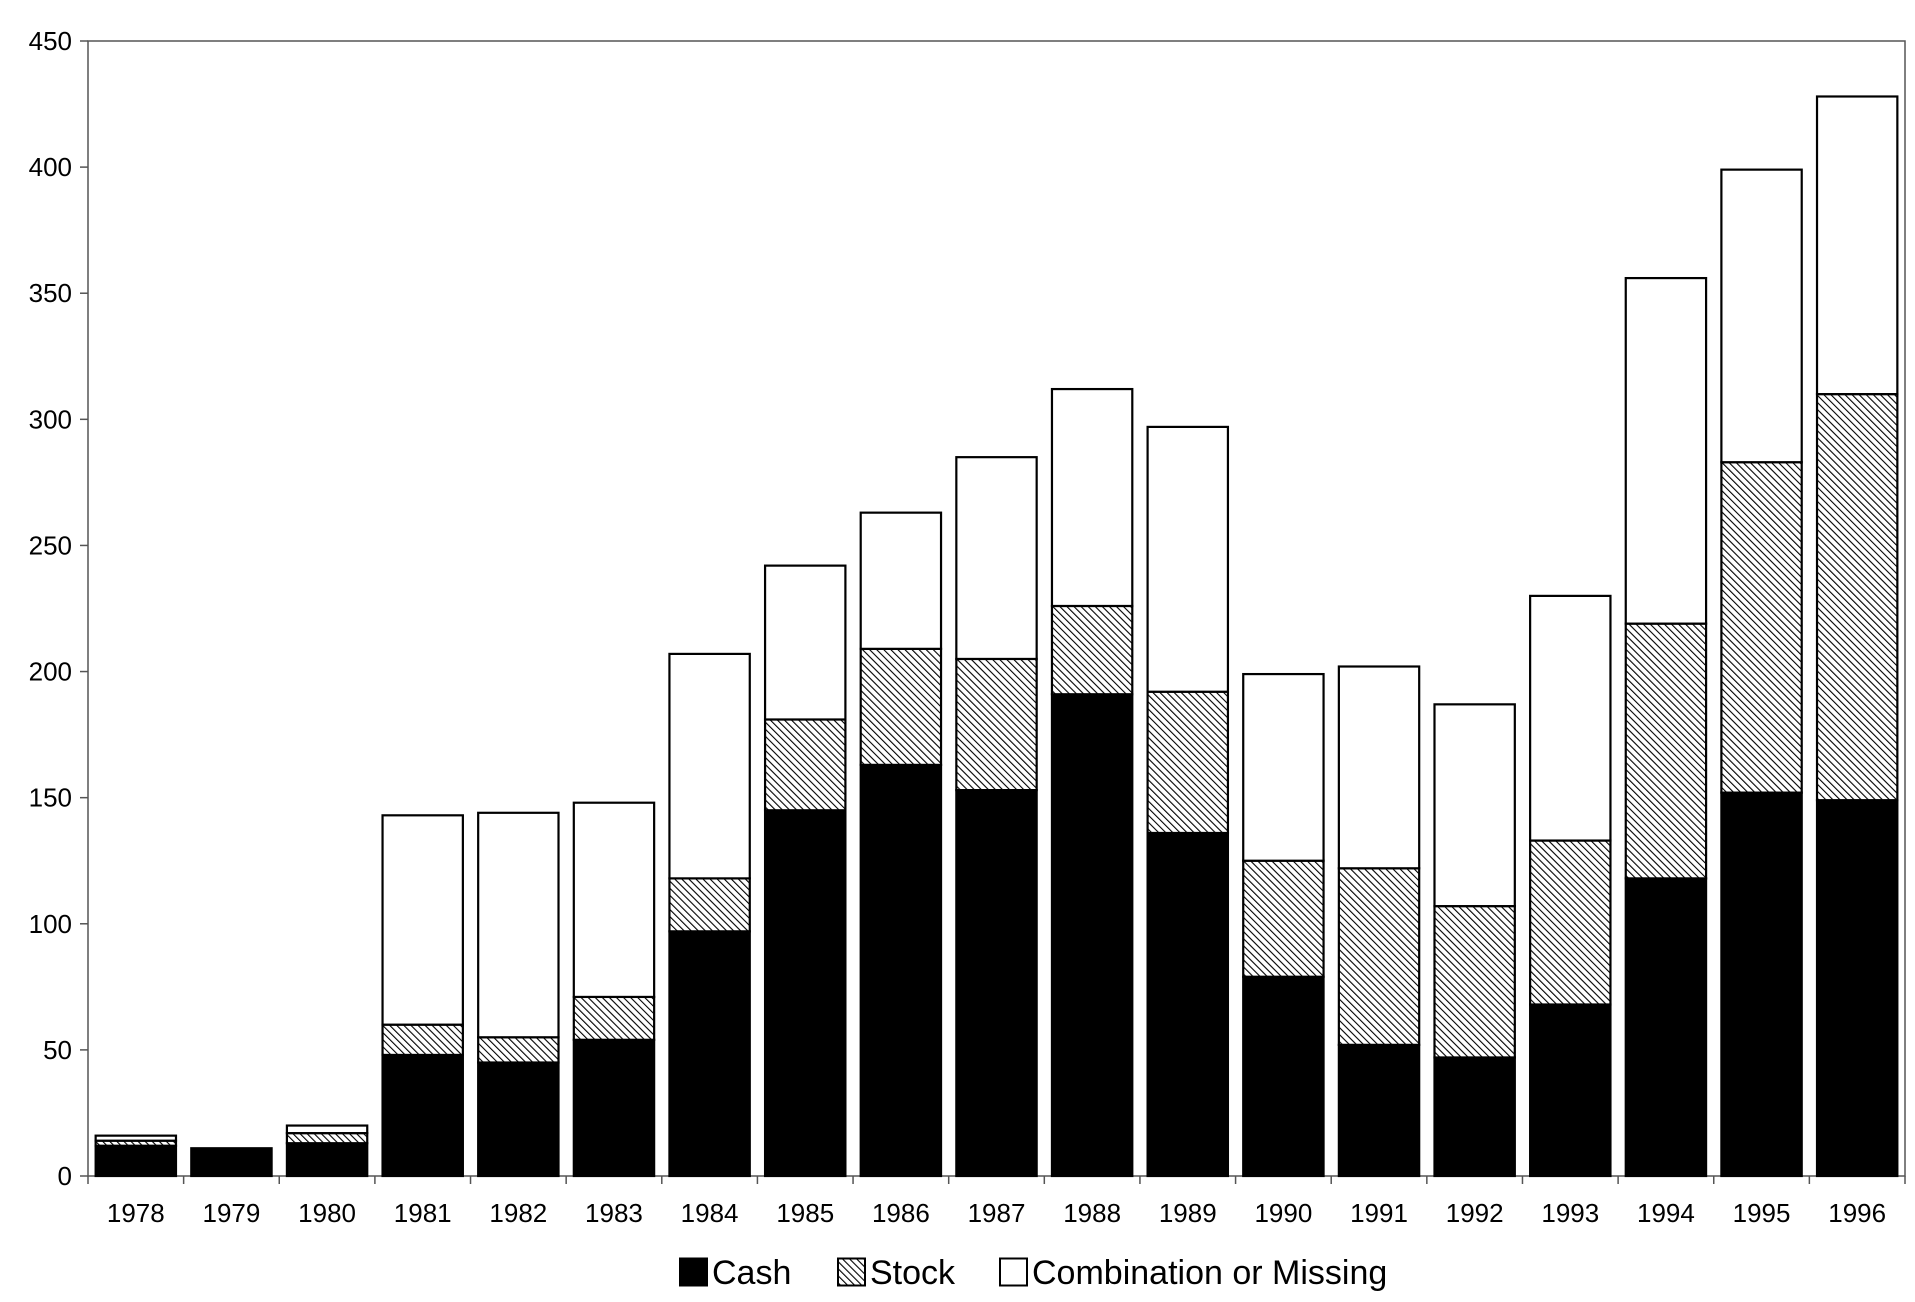  I want to click on bar-stock-1992, so click(1474, 982).